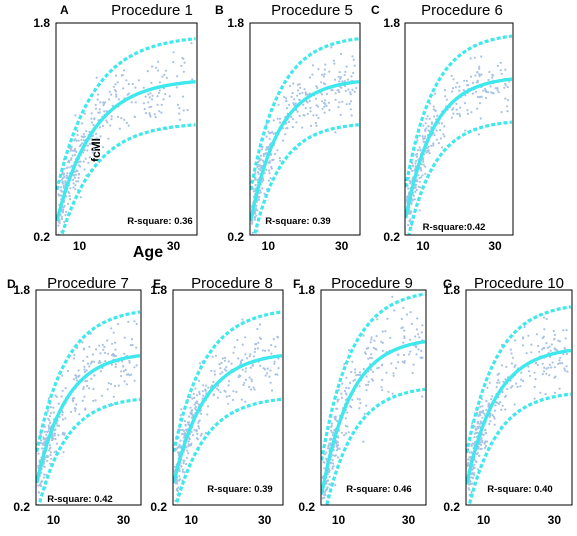 This screenshot has width=577, height=536. What do you see at coordinates (217, 401) in the screenshot?
I see `chart-panel-e: Procedure 8 E1.8 0.2 10 30 R-square: 0.39` at bounding box center [217, 401].